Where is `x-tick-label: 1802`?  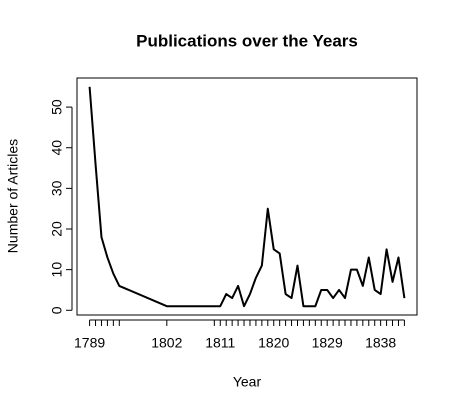
x-tick-label: 1802 is located at coordinates (166, 343).